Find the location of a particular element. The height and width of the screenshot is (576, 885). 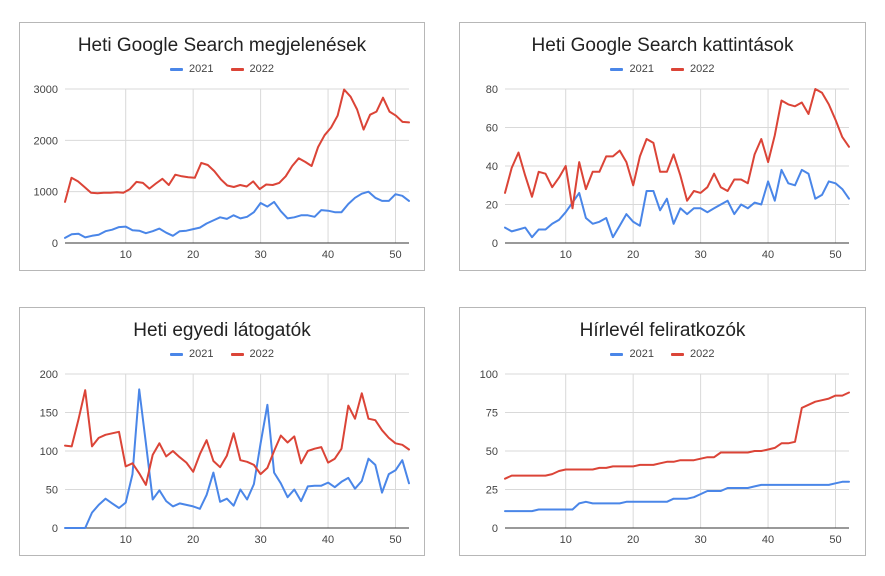

y-tick-label: 1000 is located at coordinates (46, 193).